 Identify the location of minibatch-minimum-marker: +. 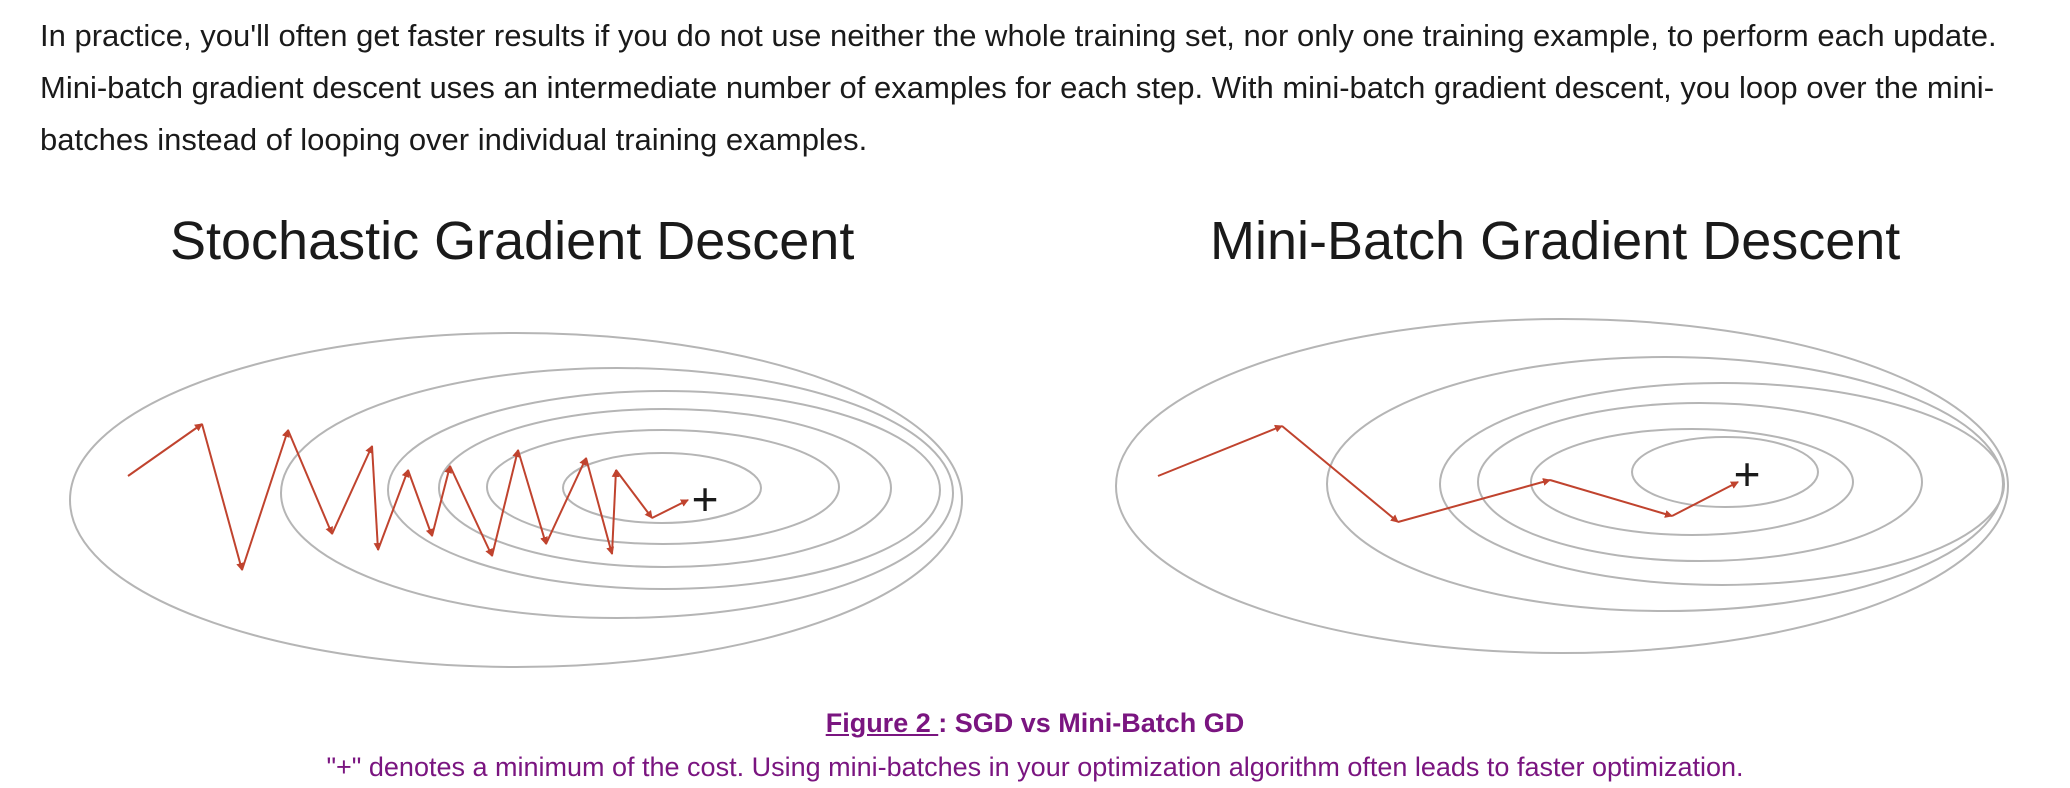
(1747, 474).